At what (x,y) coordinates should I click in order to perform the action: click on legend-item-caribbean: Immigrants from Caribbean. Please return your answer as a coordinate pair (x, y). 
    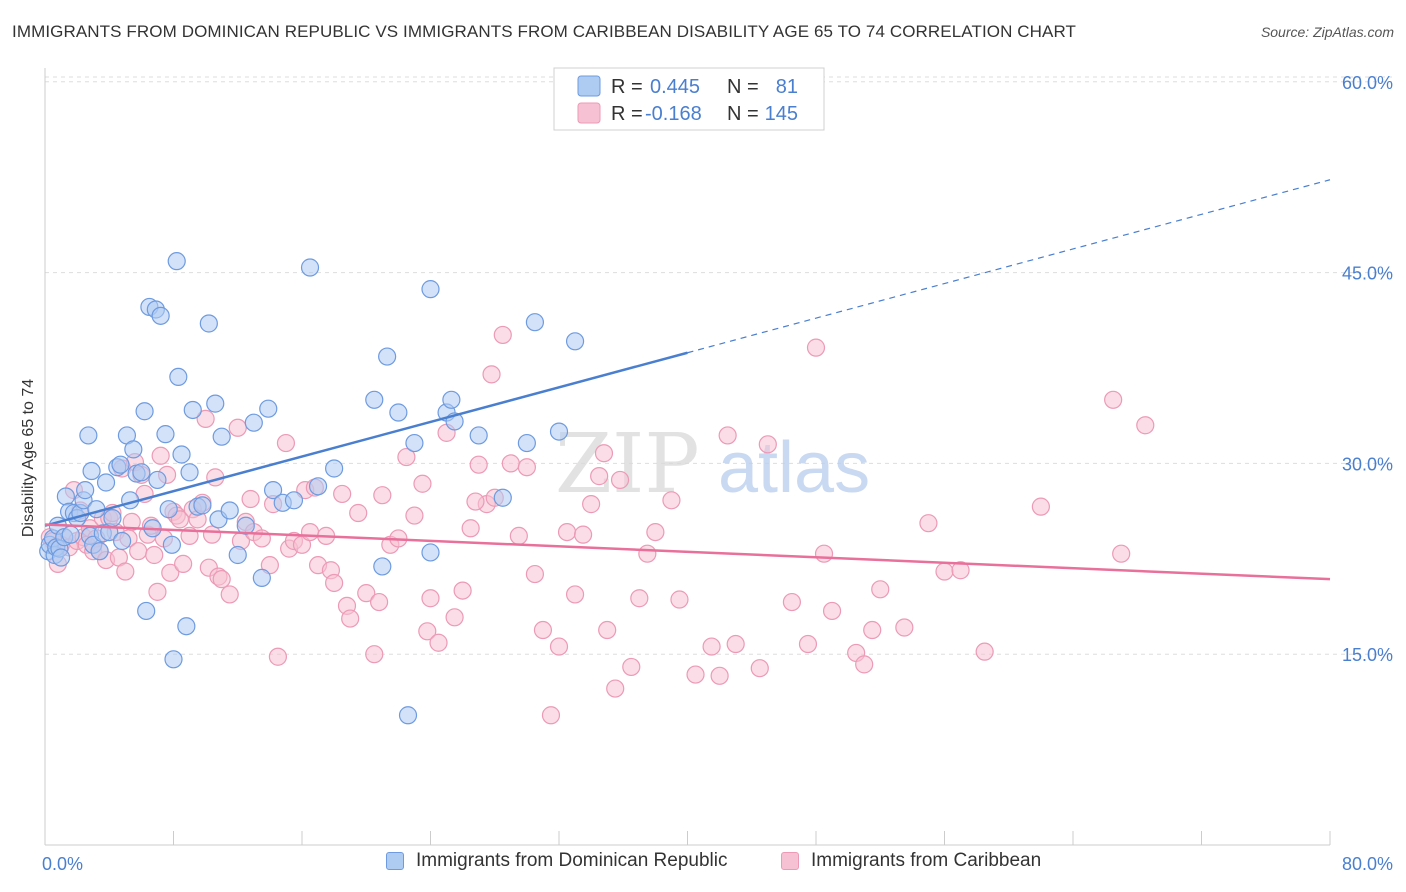
    Looking at the image, I should click on (911, 861).